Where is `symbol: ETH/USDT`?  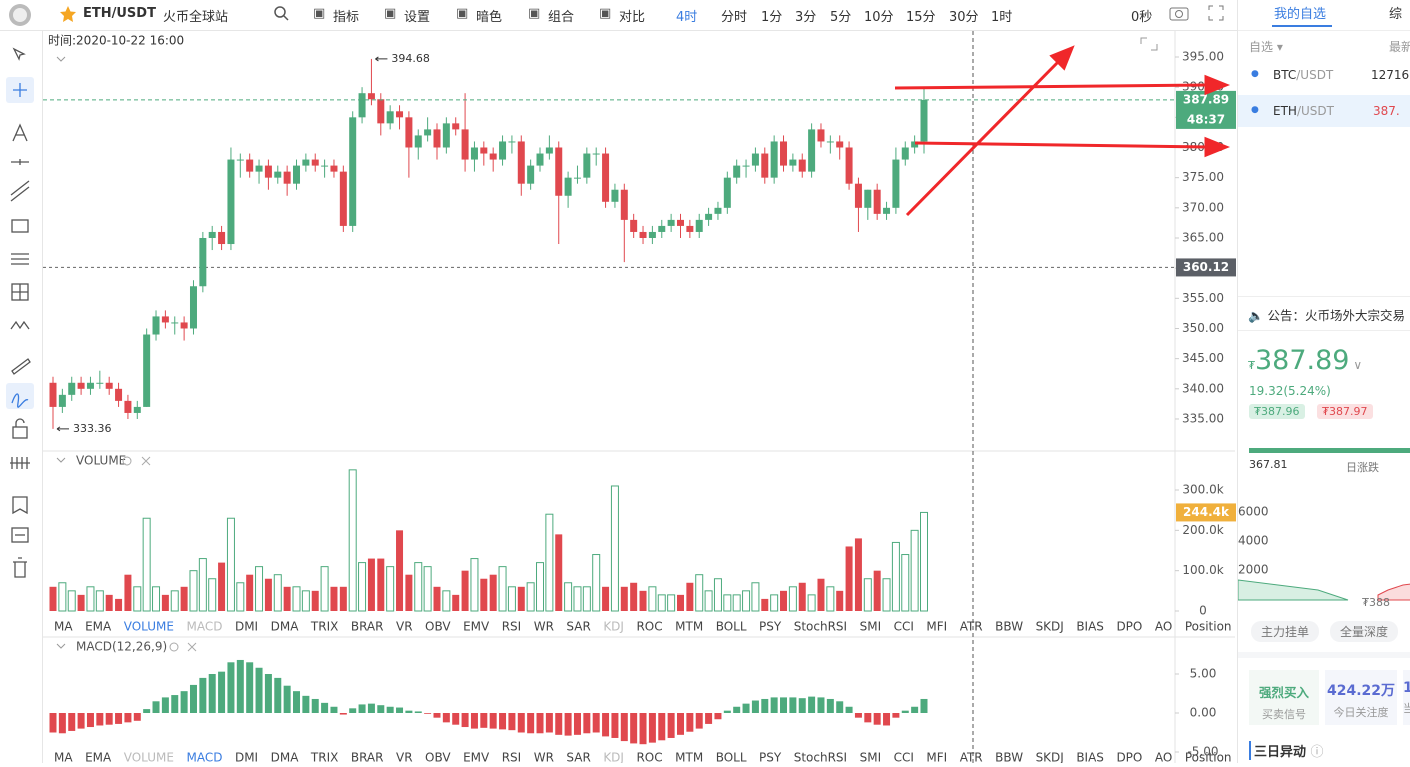 symbol: ETH/USDT is located at coordinates (119, 13).